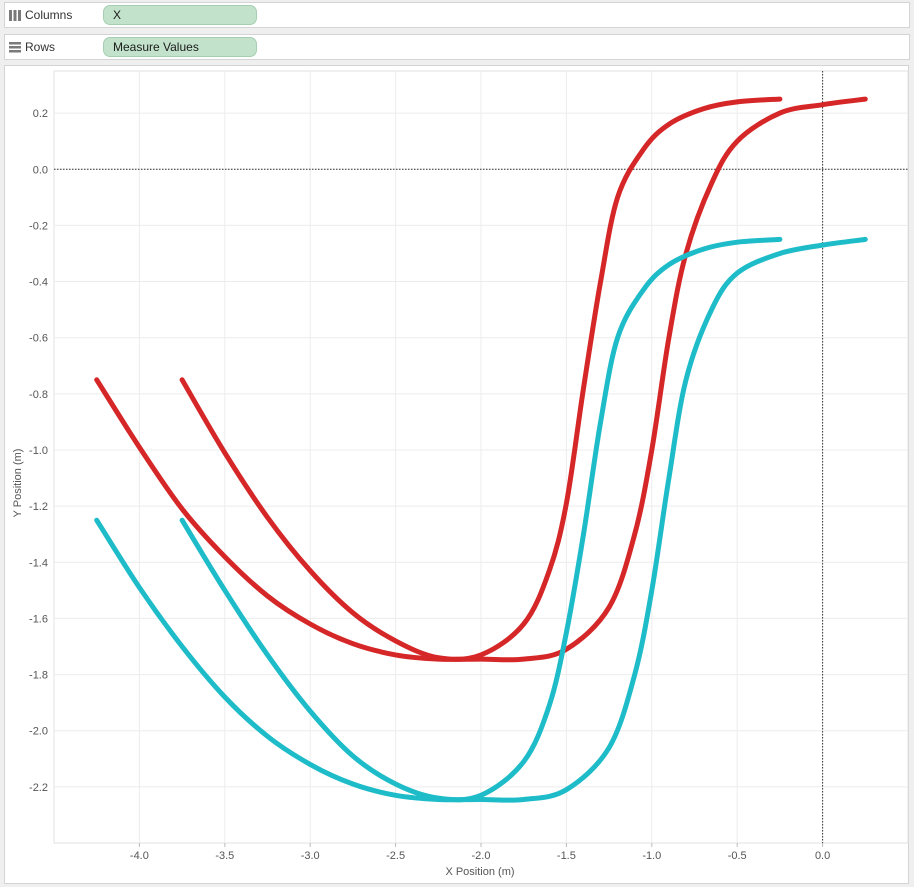 Image resolution: width=914 pixels, height=887 pixels. I want to click on rows-label: Rows, so click(40, 47).